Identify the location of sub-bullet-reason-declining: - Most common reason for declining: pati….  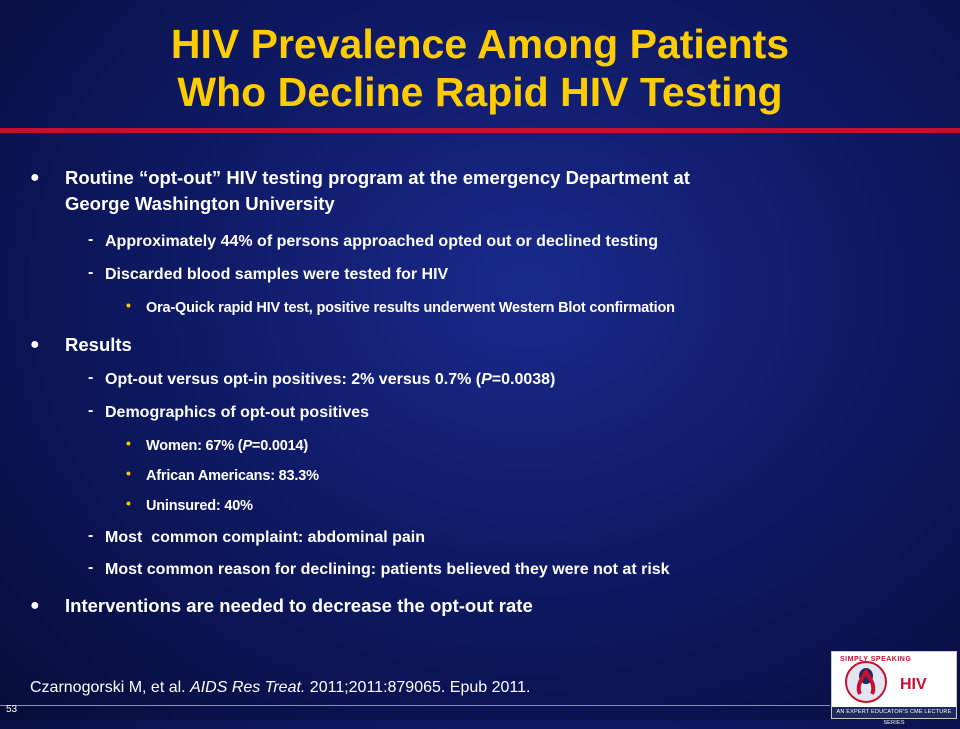
(470, 570).